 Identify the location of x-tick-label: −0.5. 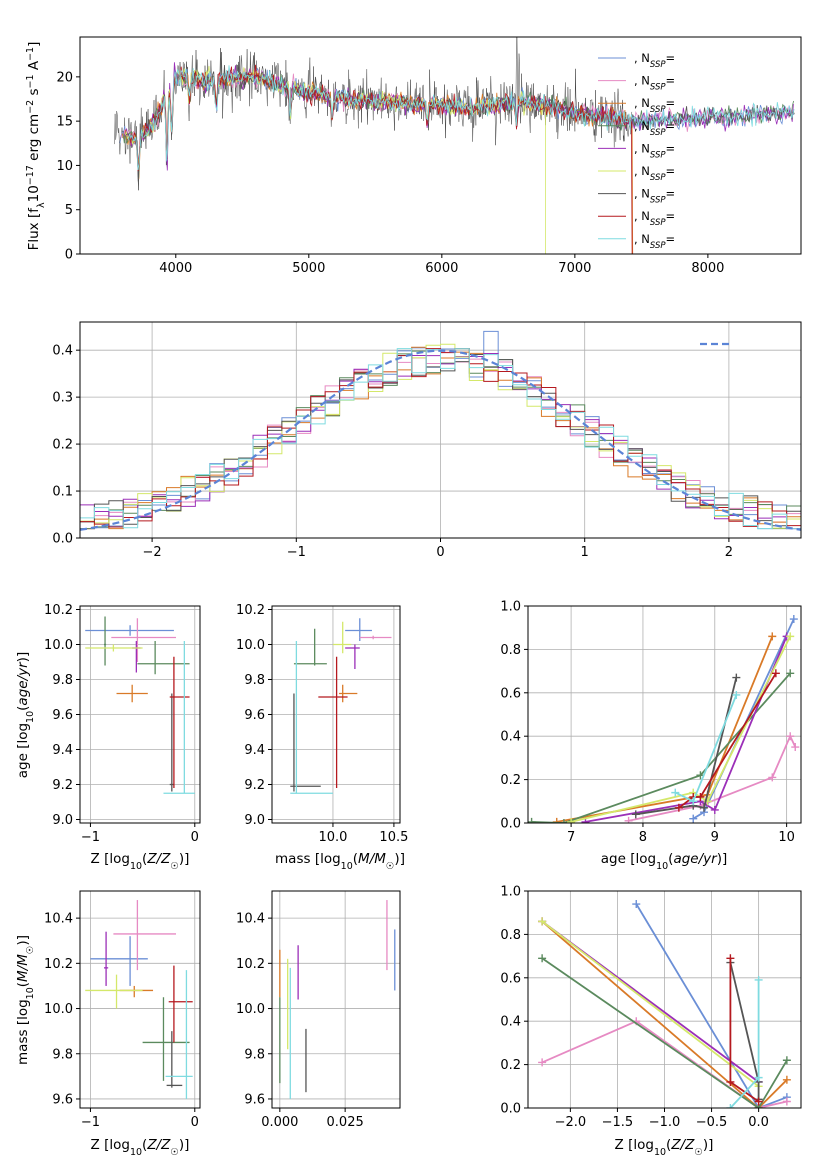
(712, 1122).